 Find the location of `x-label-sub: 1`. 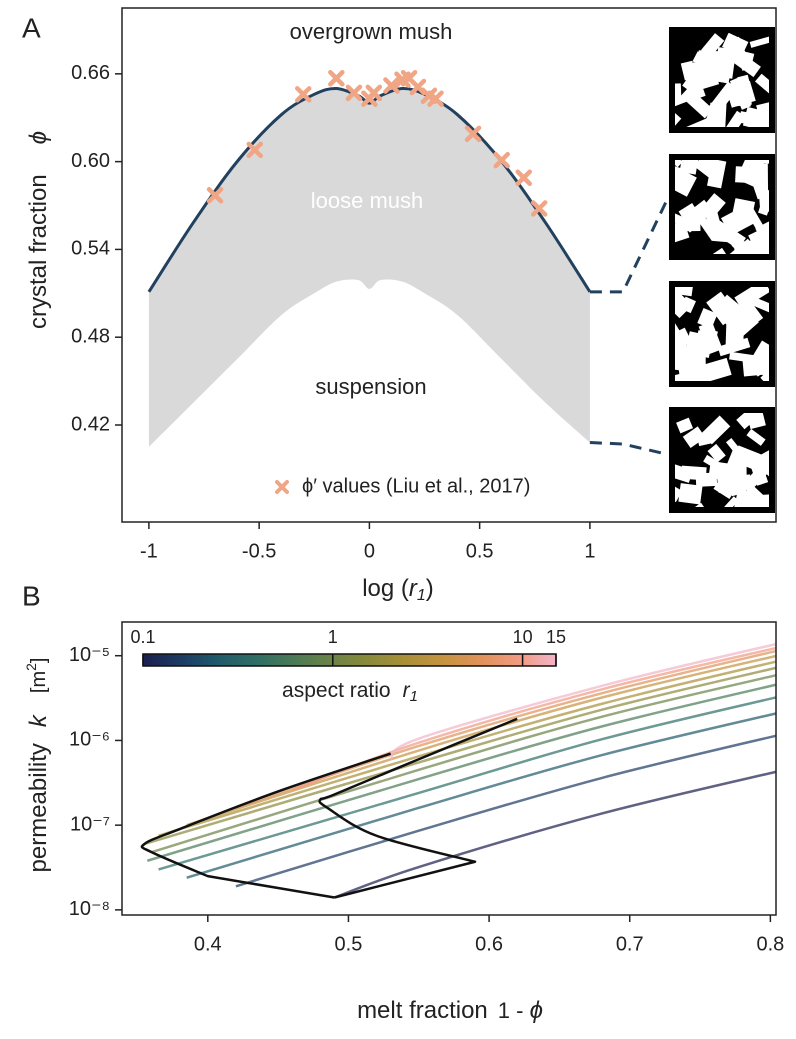

x-label-sub: 1 is located at coordinates (421, 595).